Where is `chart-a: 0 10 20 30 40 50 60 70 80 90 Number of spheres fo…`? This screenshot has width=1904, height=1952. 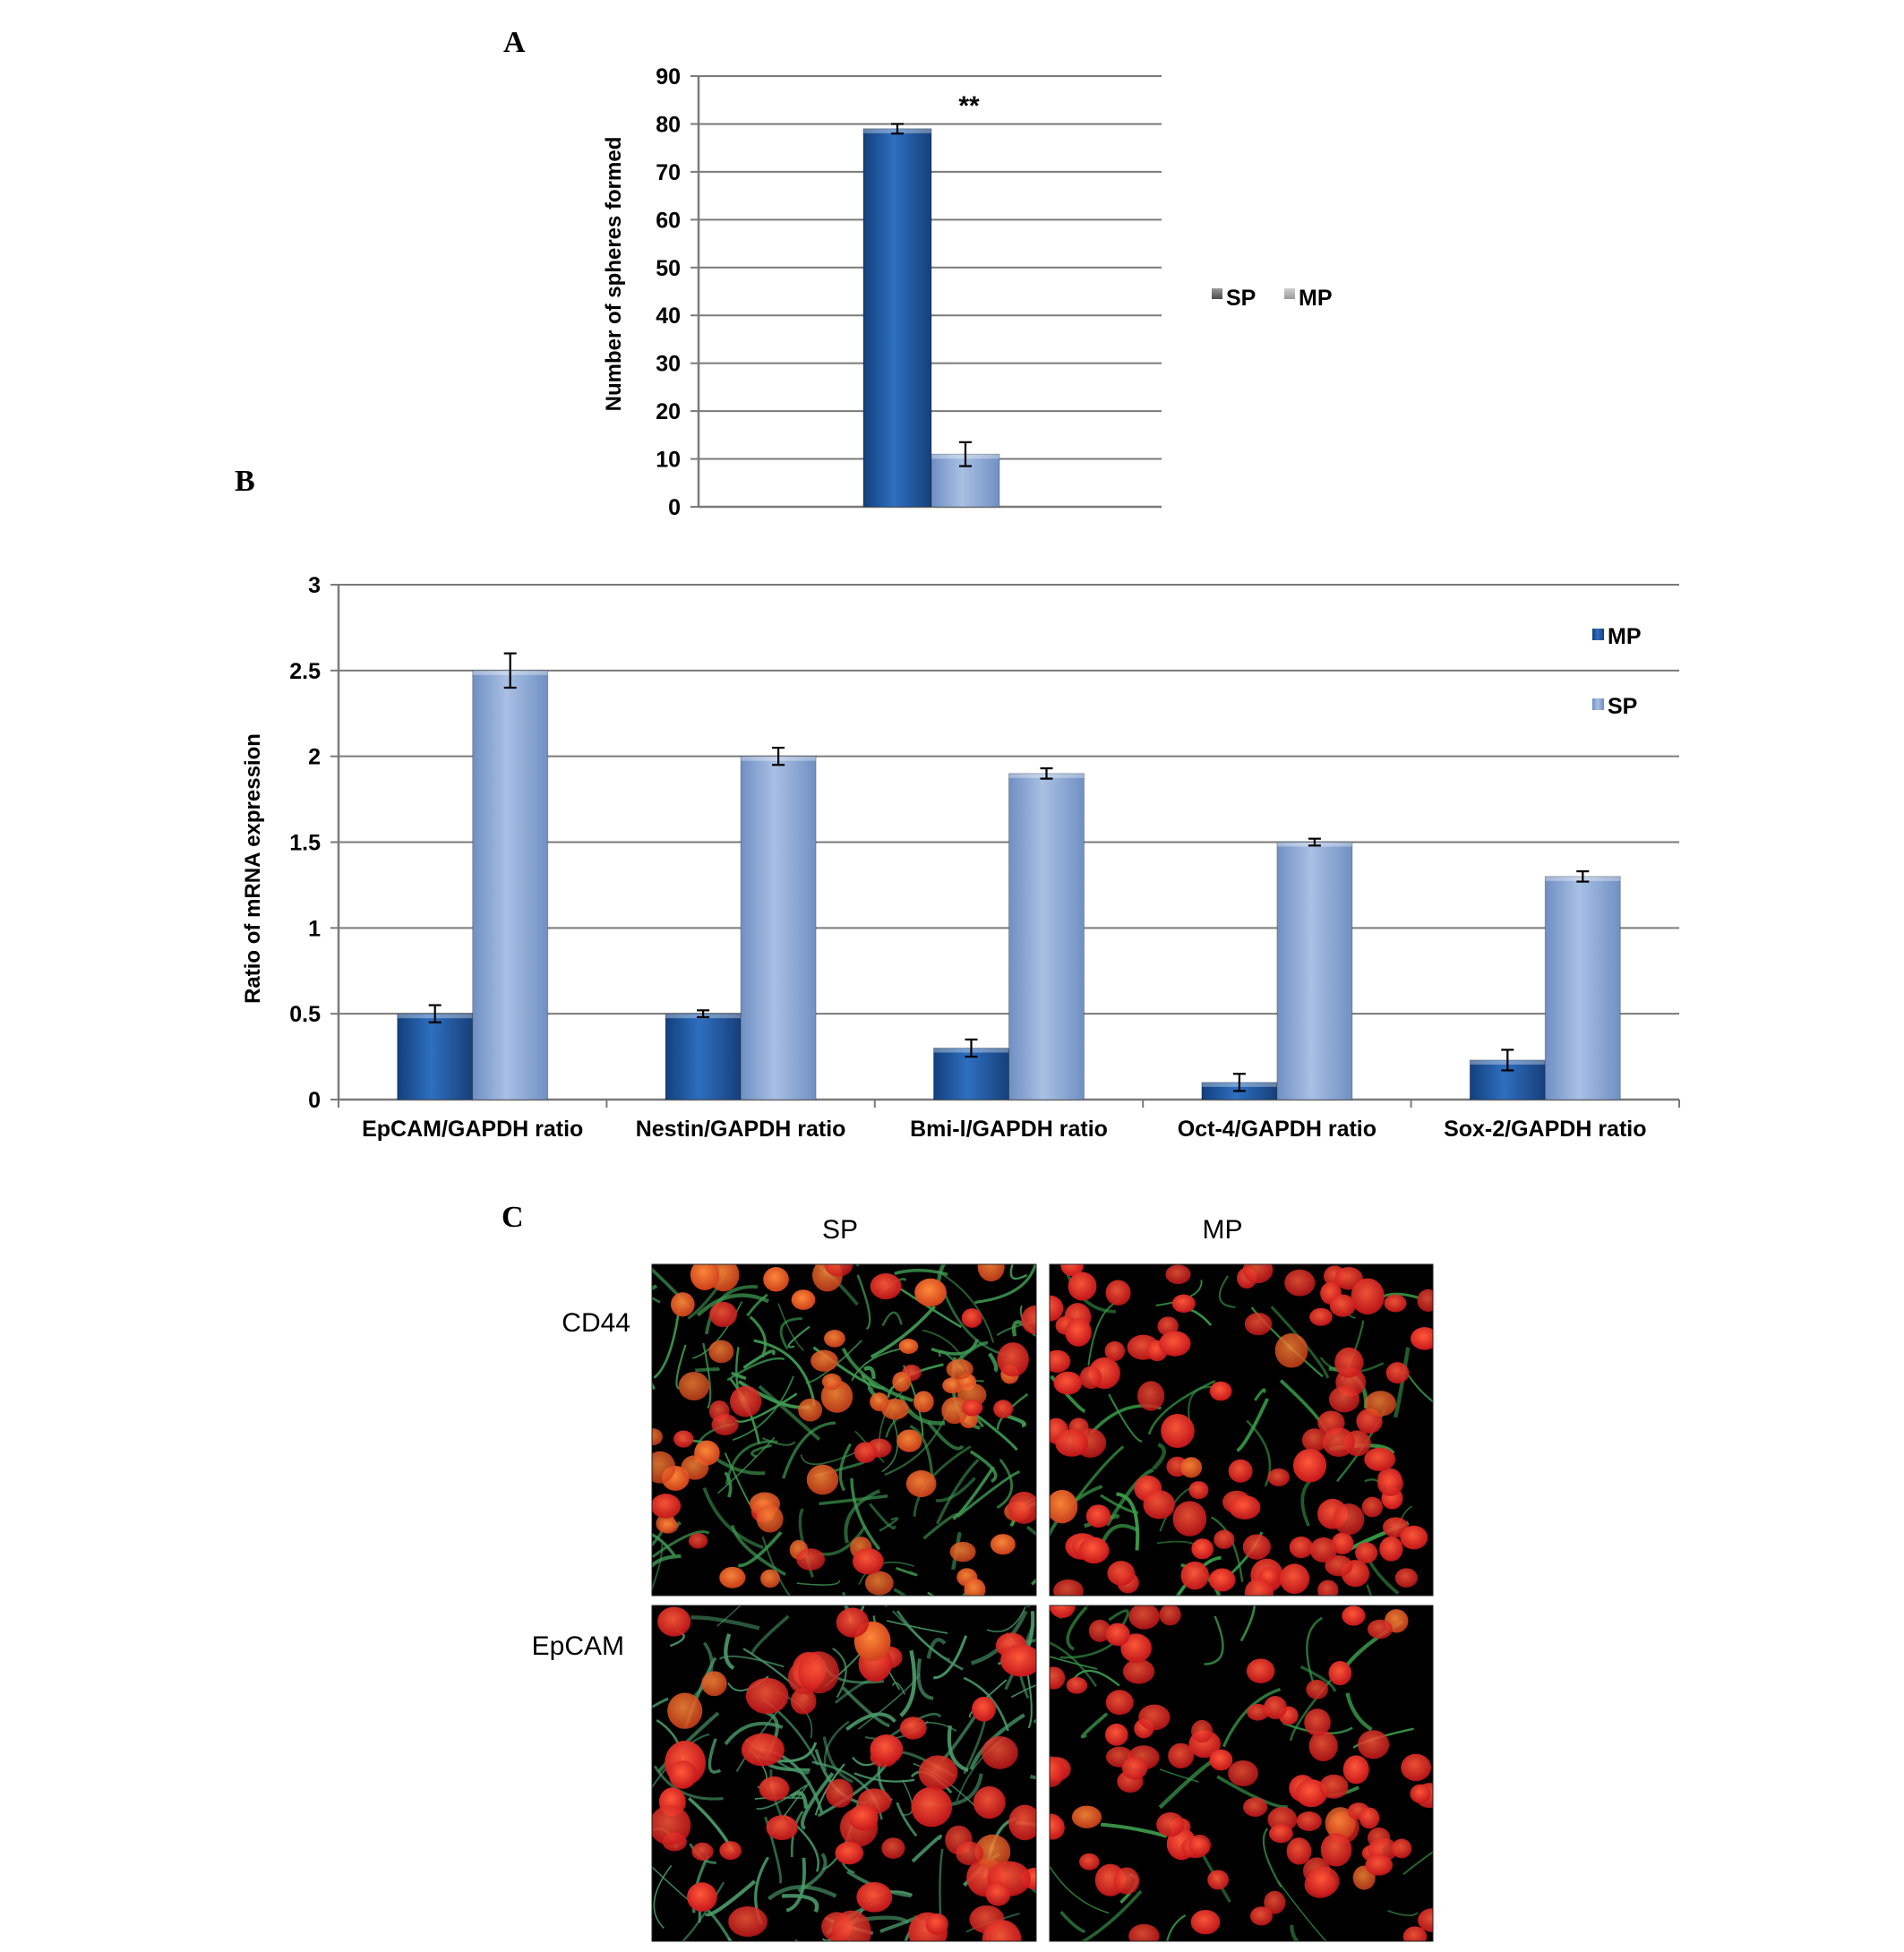 chart-a: 0 10 20 30 40 50 60 70 80 90 Number of spheres fo… is located at coordinates (967, 292).